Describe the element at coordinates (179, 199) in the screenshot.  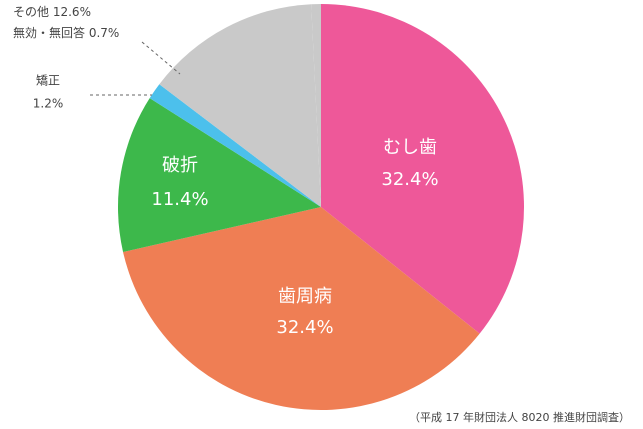
I see `slice-value: 11.4%` at that location.